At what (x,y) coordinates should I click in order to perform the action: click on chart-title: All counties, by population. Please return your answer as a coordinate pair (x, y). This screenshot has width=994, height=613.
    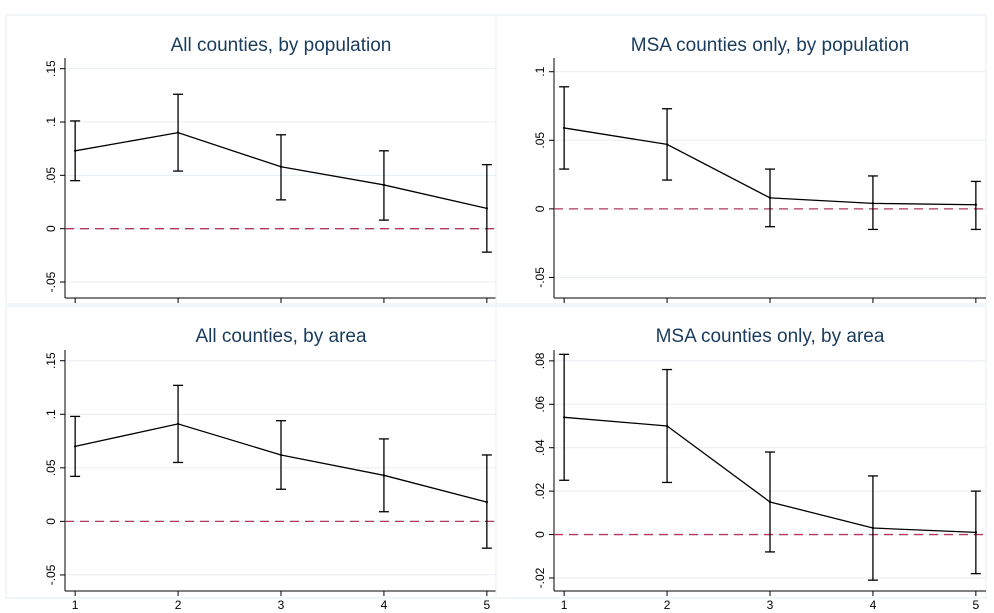
    Looking at the image, I should click on (281, 45).